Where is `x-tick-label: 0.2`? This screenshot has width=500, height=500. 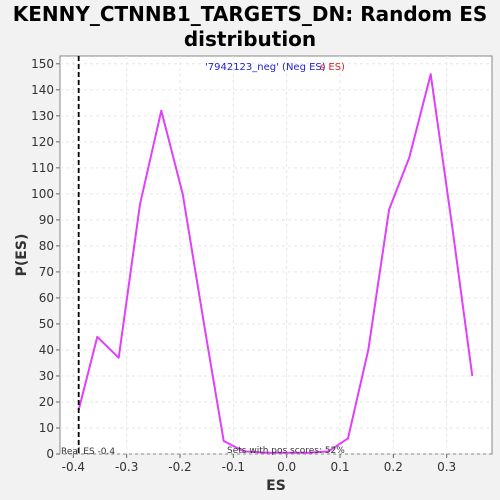
x-tick-label: 0.2 is located at coordinates (393, 467).